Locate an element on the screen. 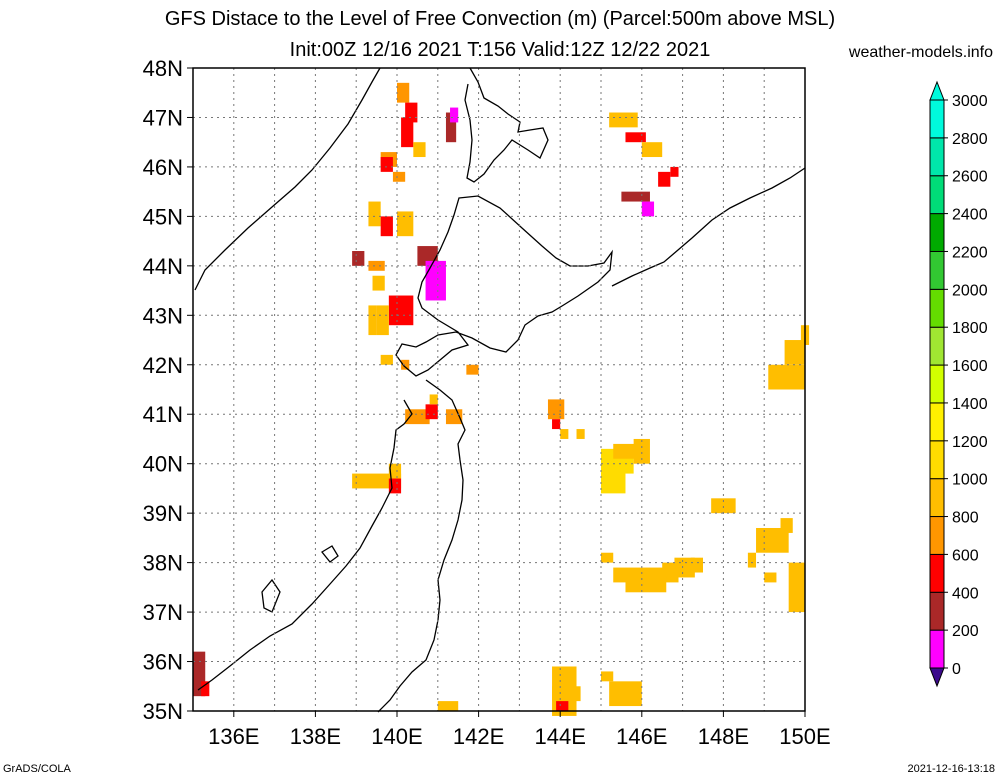 Image resolution: width=1000 pixels, height=779 pixels. honshu-west-coast is located at coordinates (305, 545).